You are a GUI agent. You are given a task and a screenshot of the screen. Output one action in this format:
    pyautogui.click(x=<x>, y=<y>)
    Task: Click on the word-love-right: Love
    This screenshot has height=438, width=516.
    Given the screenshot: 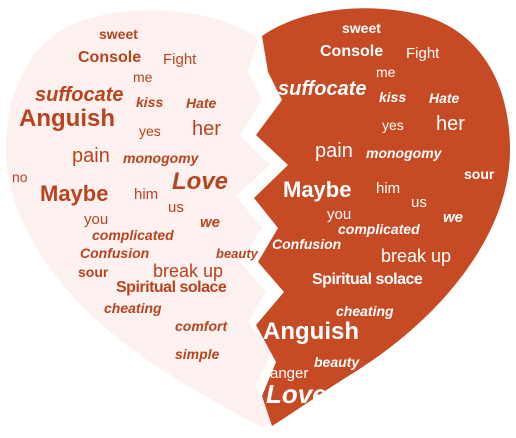 What is the action you would take?
    pyautogui.click(x=296, y=394)
    